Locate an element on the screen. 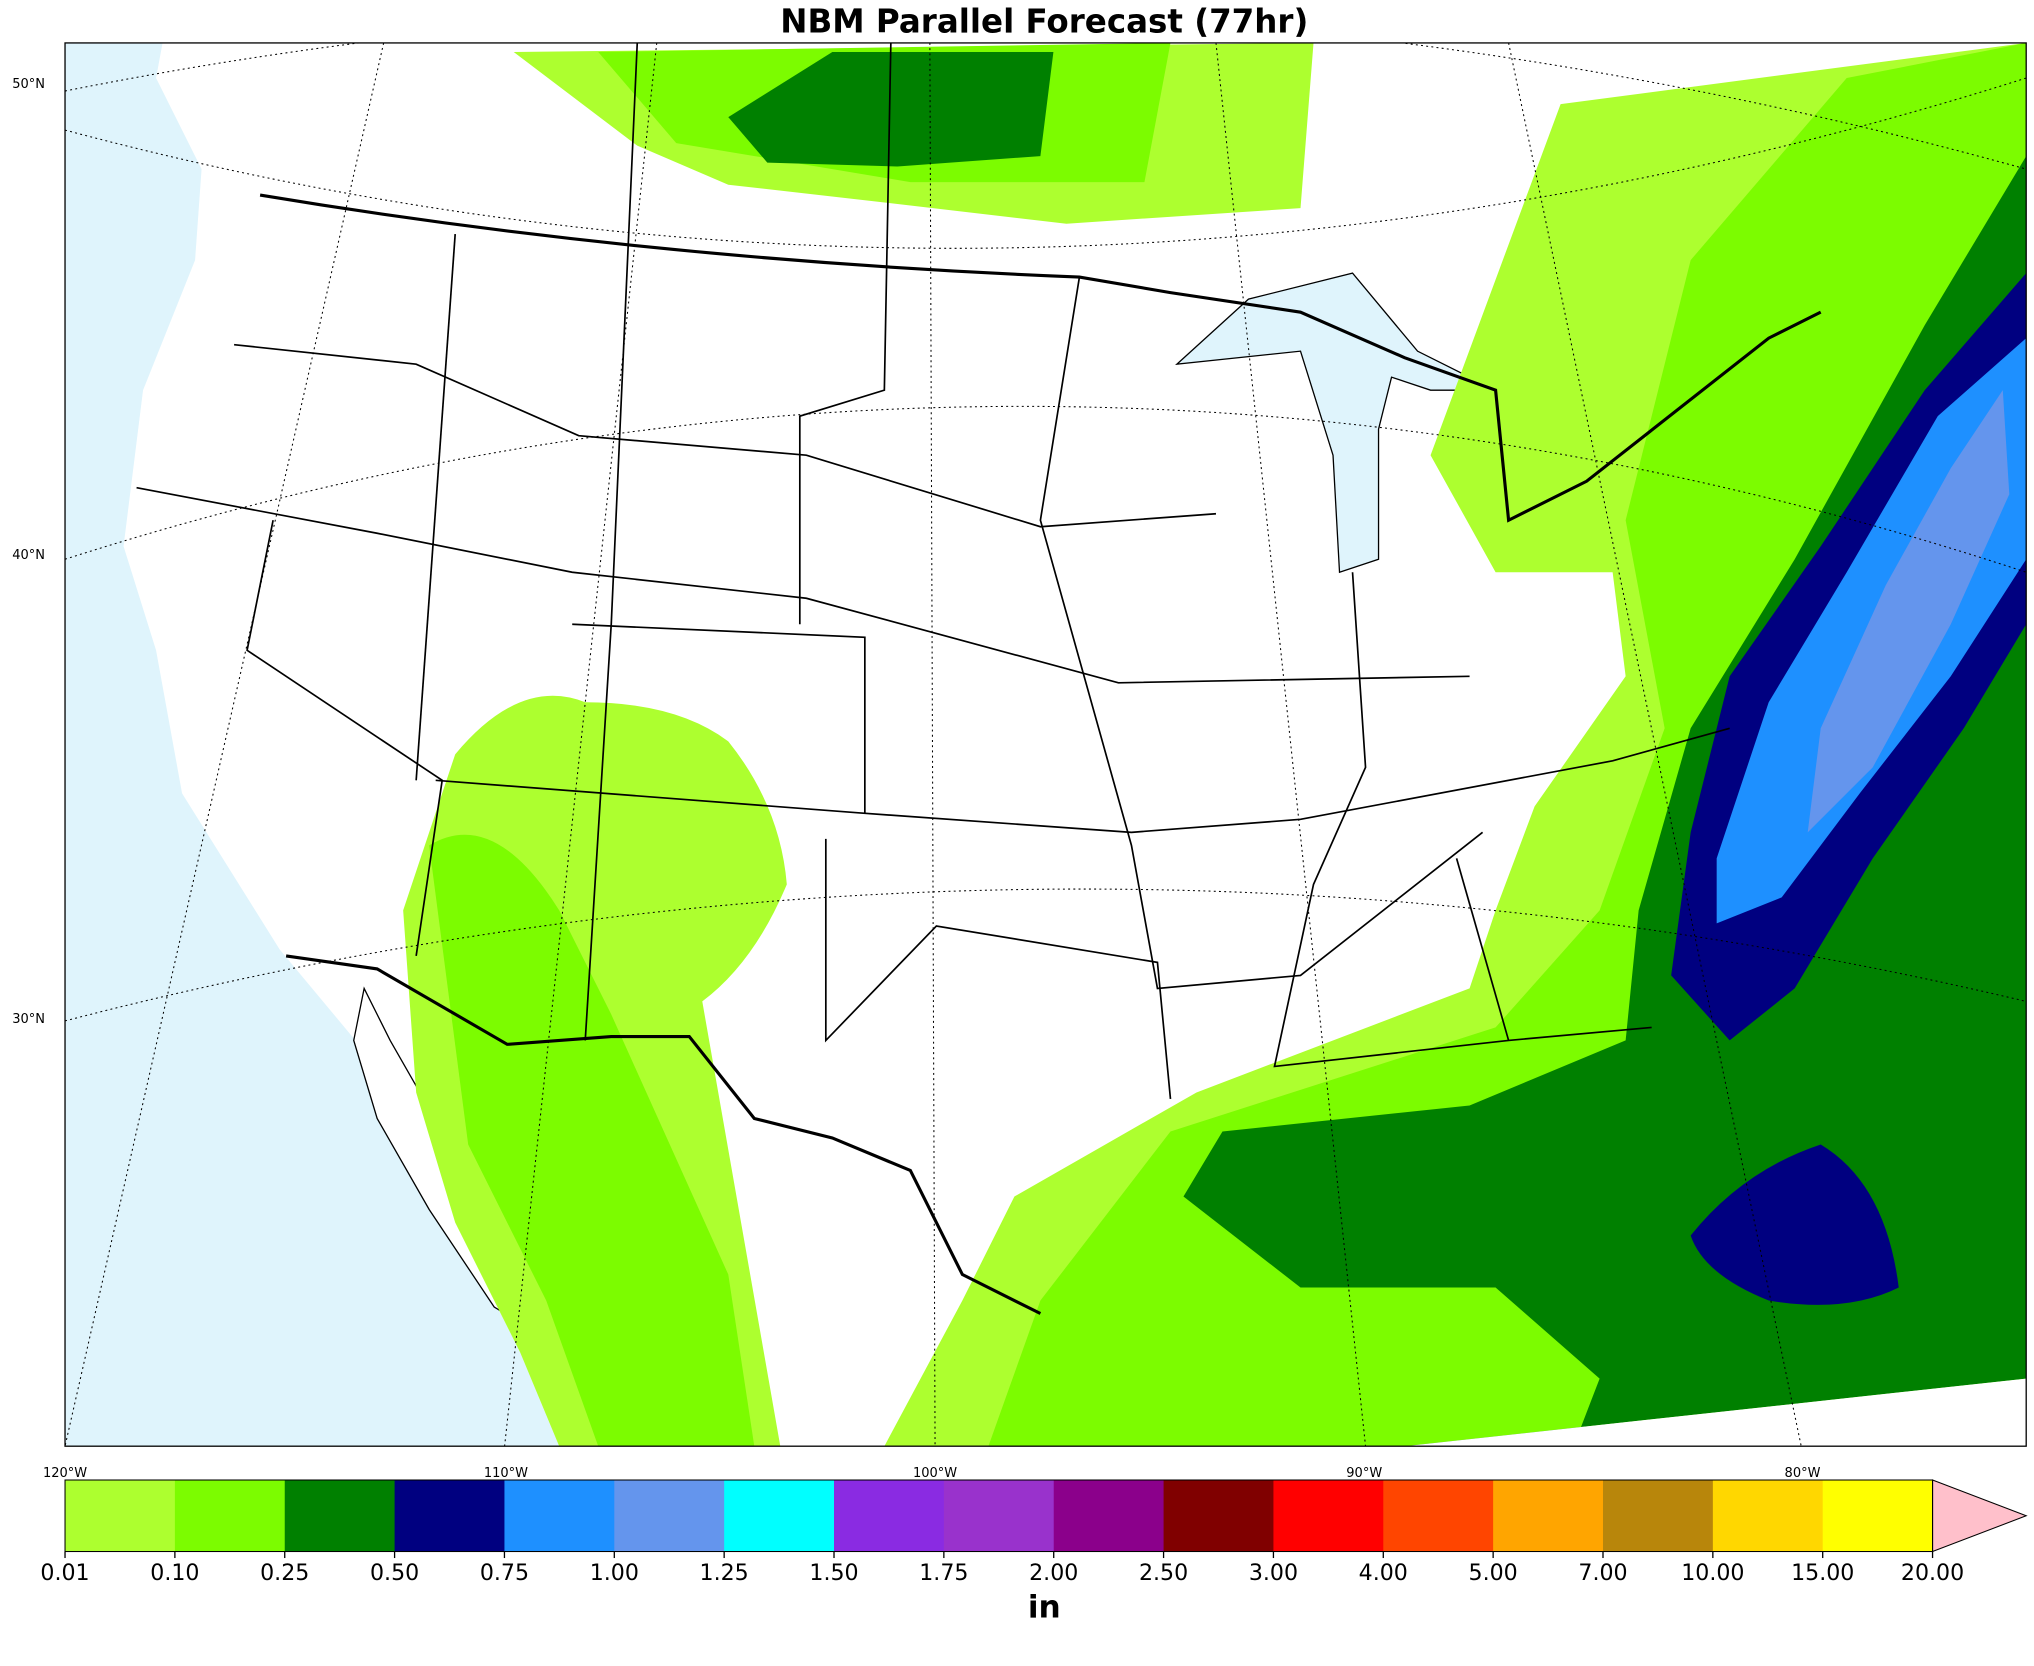  precip-canada-dark is located at coordinates (891, 109).